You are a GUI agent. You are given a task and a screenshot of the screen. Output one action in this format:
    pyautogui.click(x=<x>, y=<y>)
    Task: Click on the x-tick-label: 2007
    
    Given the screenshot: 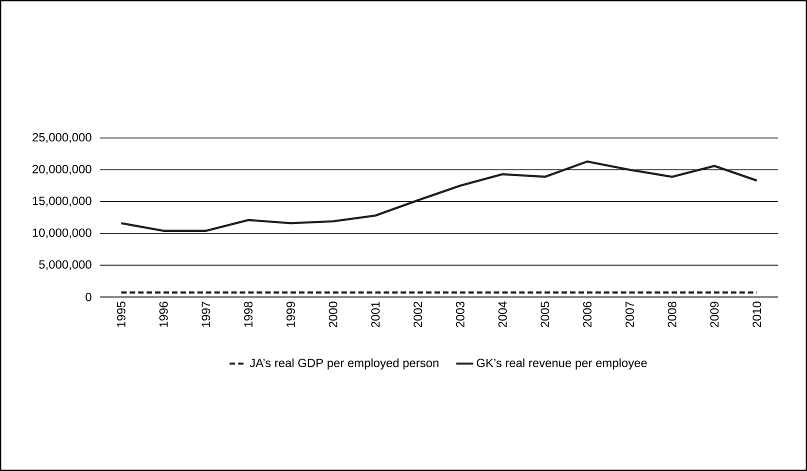 What is the action you would take?
    pyautogui.click(x=629, y=315)
    